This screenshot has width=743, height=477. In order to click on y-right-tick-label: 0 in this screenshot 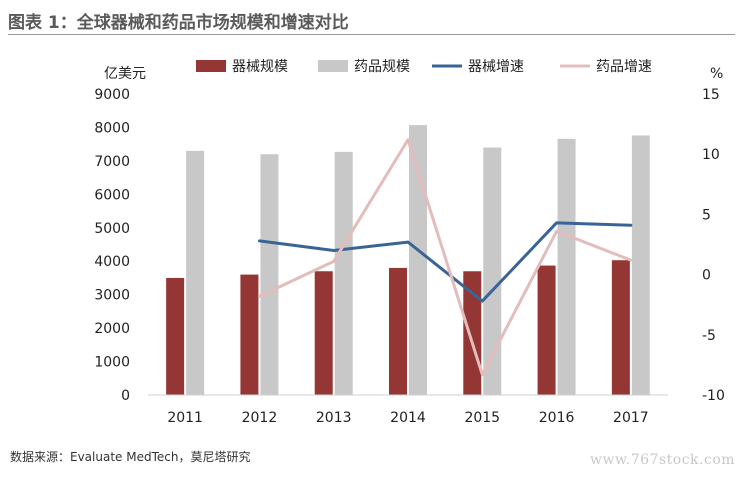, I will do `click(706, 276)`.